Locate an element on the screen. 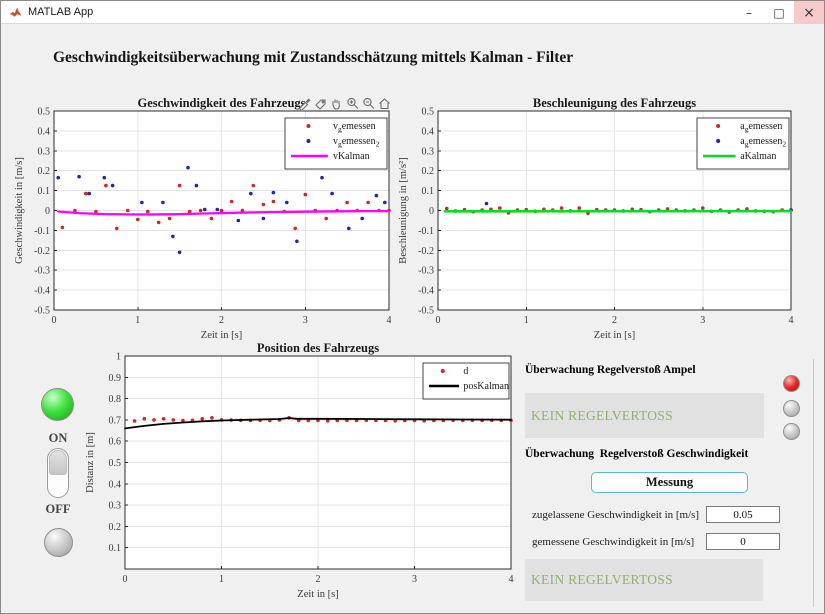 This screenshot has width=825, height=614. speed-status-box: KEIN REGELVERTOSS is located at coordinates (644, 580).